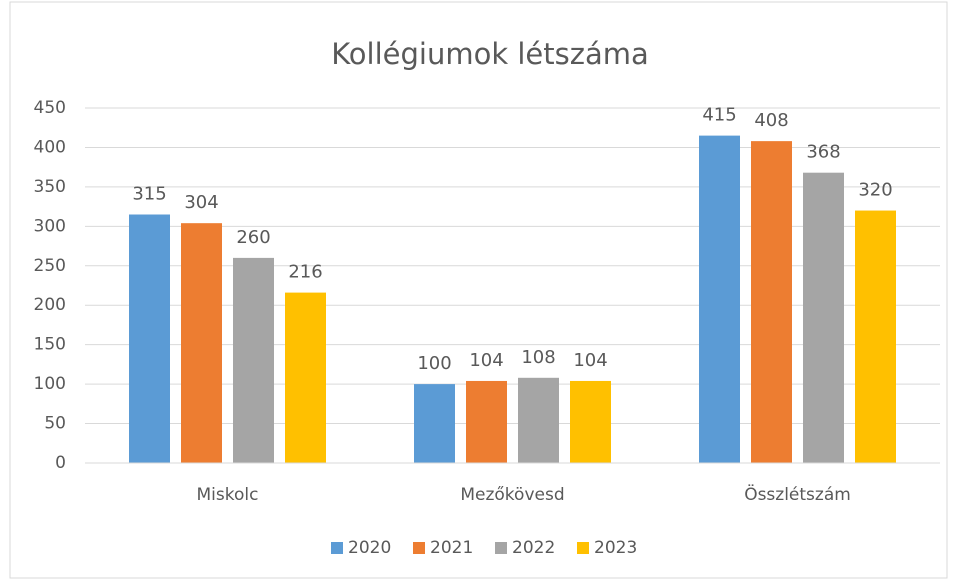 This screenshot has height=581, width=958. I want to click on legend-label: 2020, so click(369, 548).